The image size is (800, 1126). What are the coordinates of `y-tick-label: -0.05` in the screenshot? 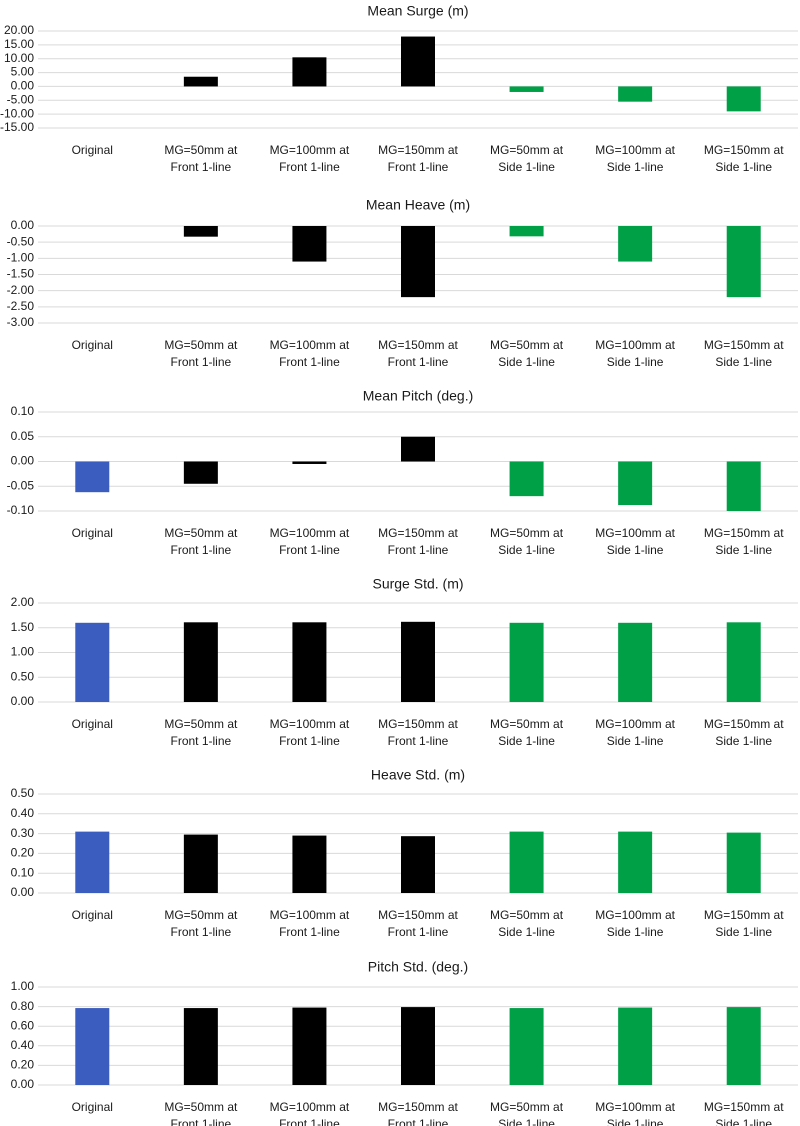 It's located at (21, 485).